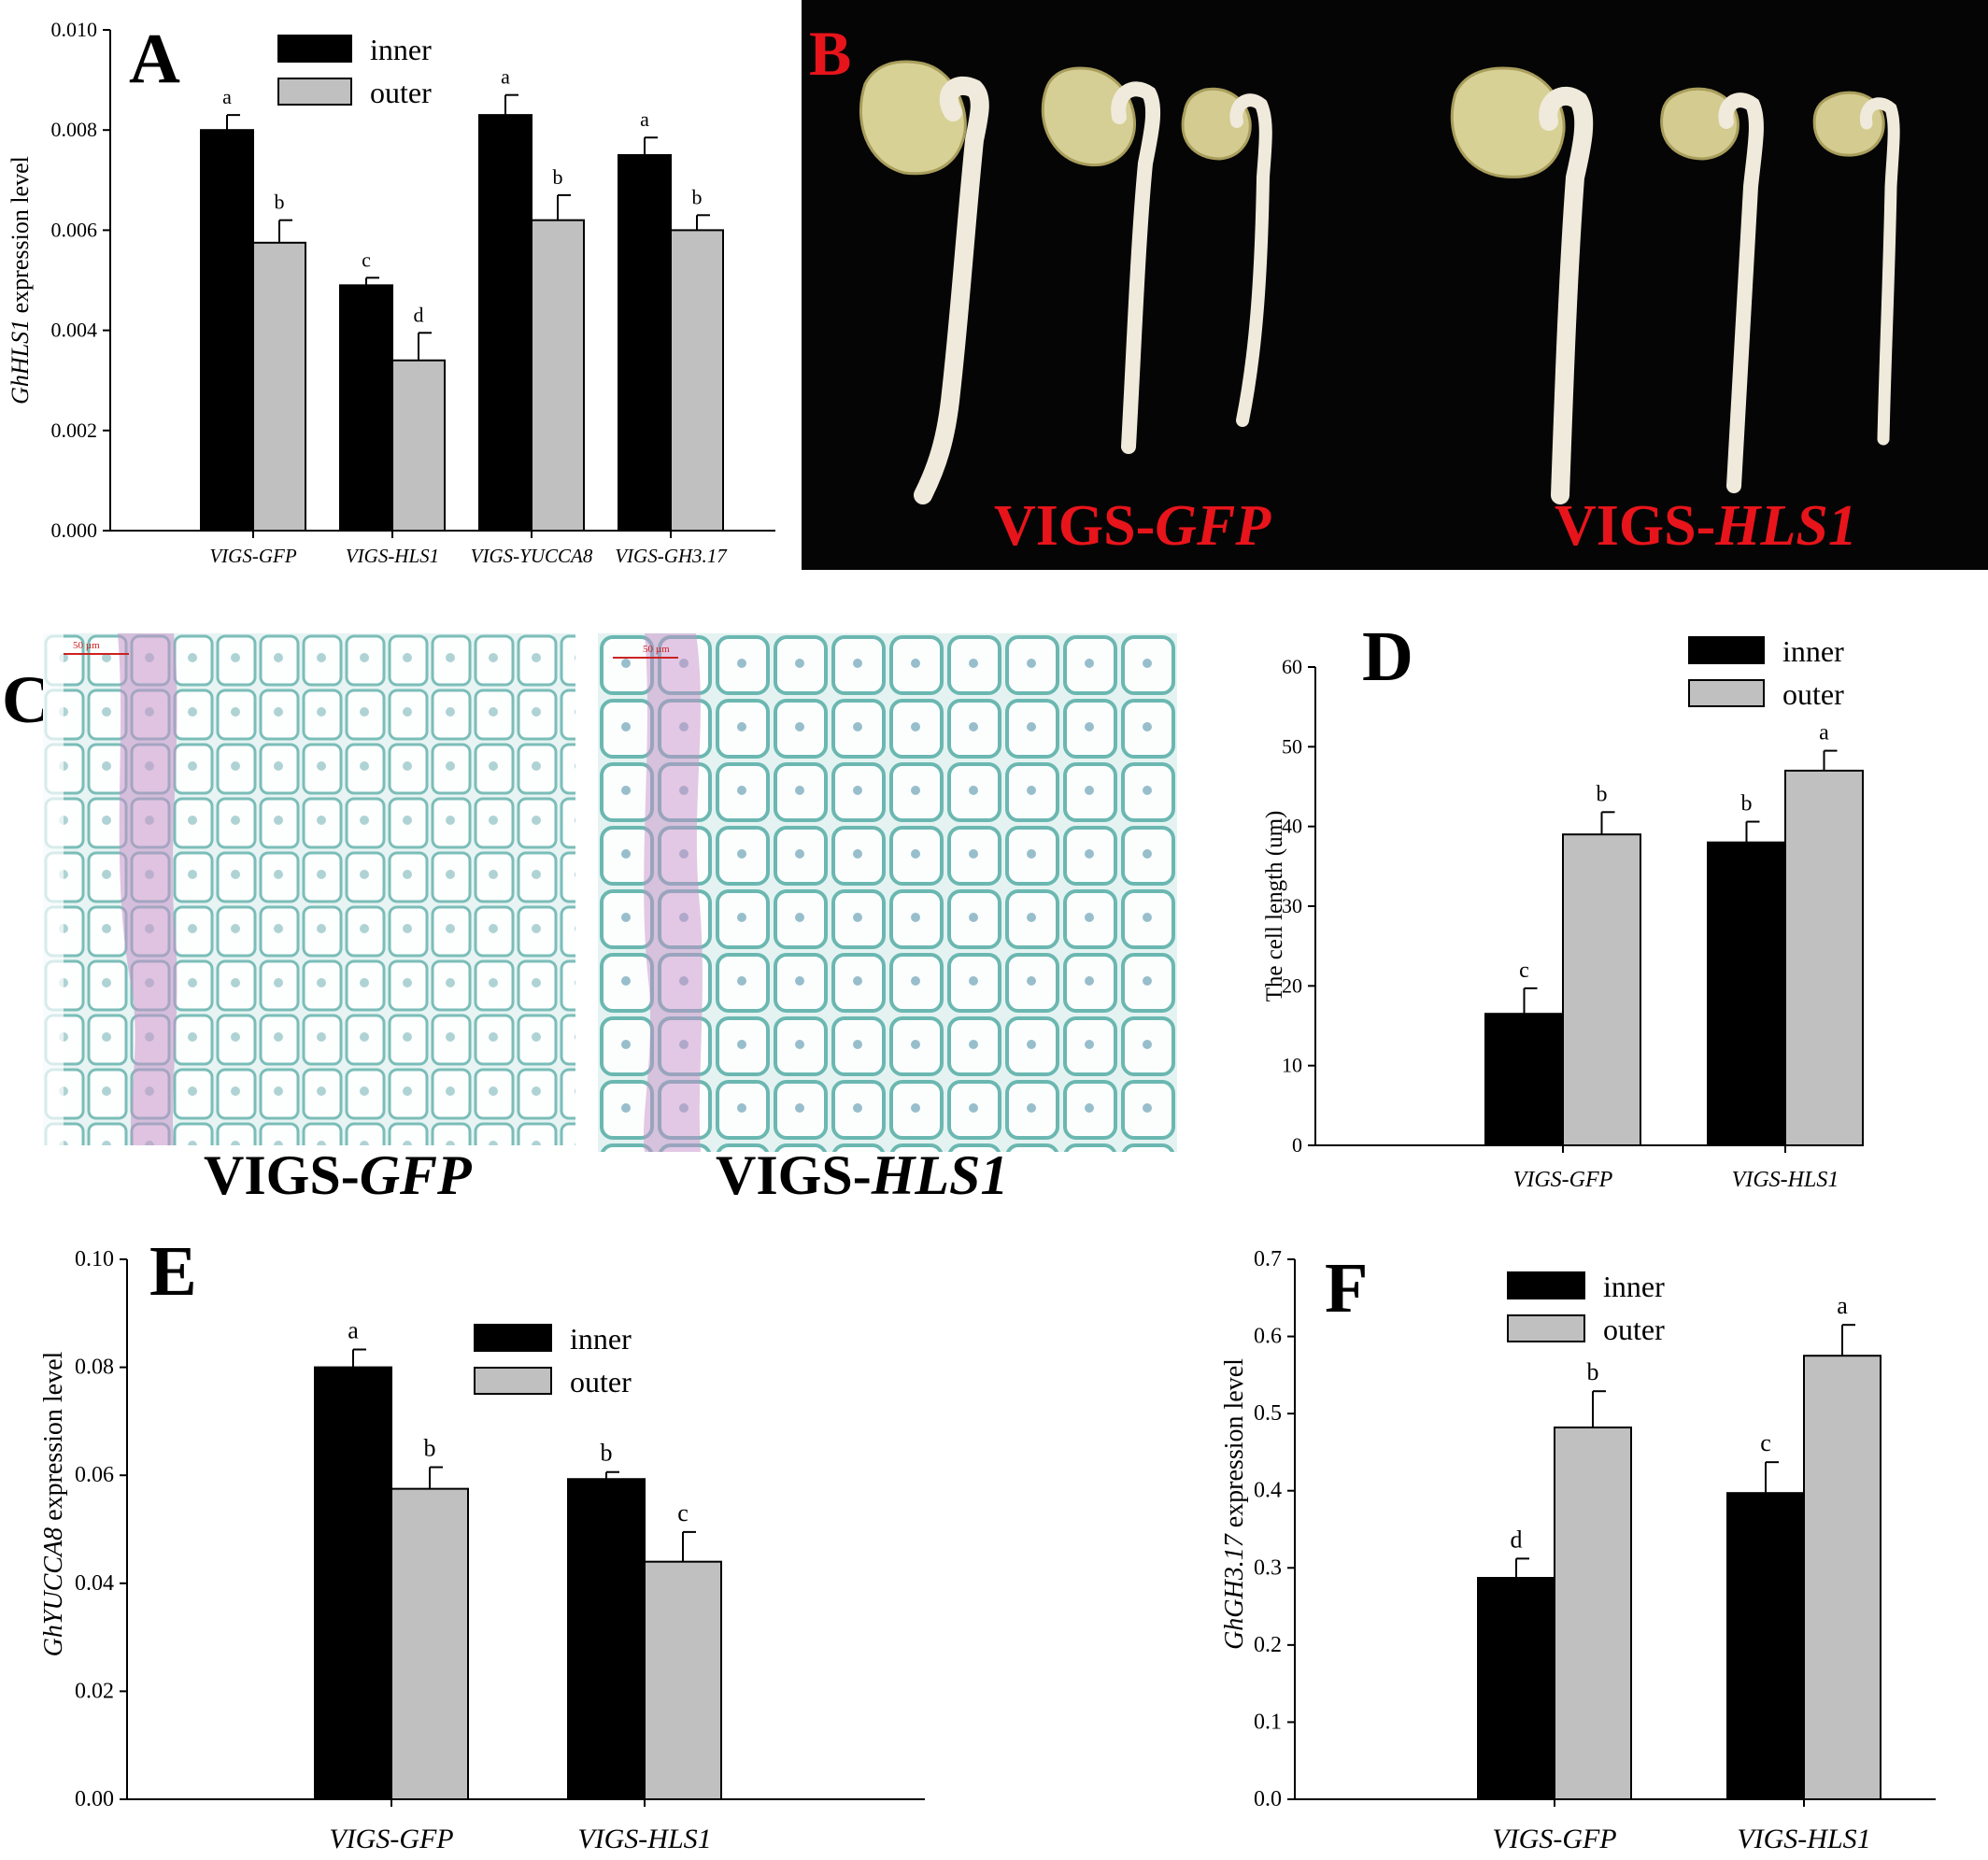 This screenshot has height=1860, width=1988. I want to click on y-tick-label: 0.00, so click(94, 1799).